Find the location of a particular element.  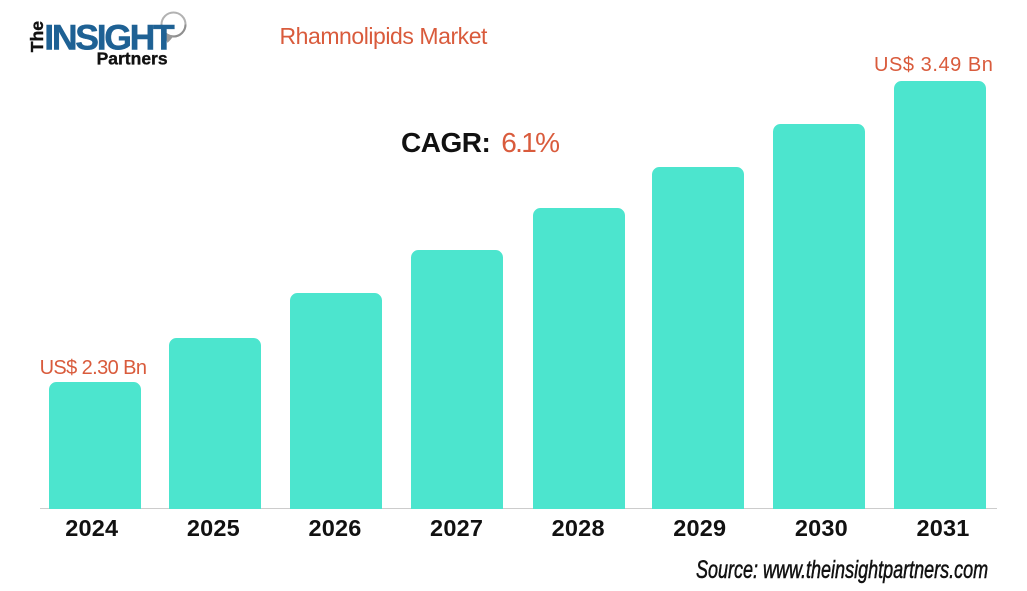

svg-text: INSIGHT is located at coordinates (109, 37).